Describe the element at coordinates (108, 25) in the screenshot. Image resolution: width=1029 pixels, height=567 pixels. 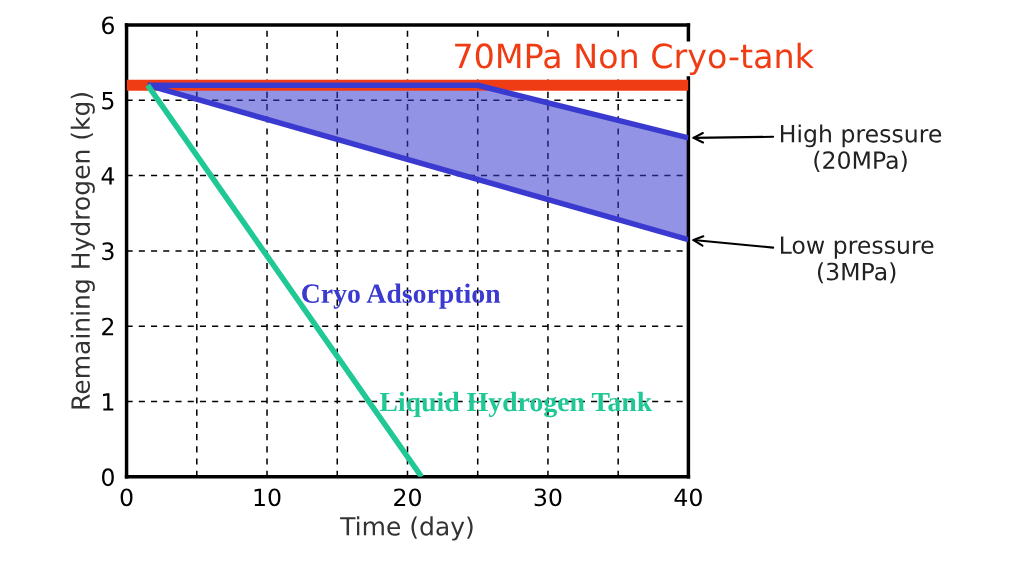
I see `y-tick-label: 6` at that location.